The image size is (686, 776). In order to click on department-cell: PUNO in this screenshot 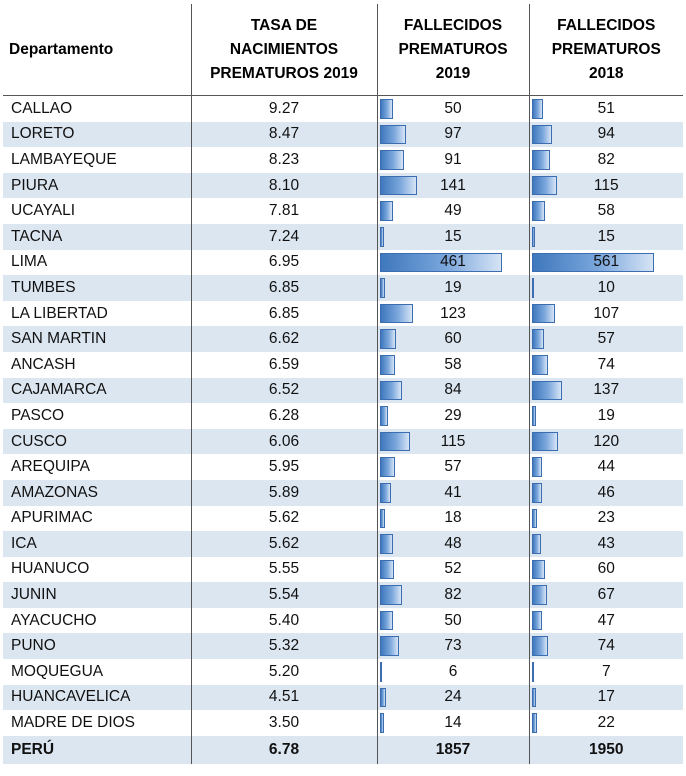, I will do `click(97, 646)`.